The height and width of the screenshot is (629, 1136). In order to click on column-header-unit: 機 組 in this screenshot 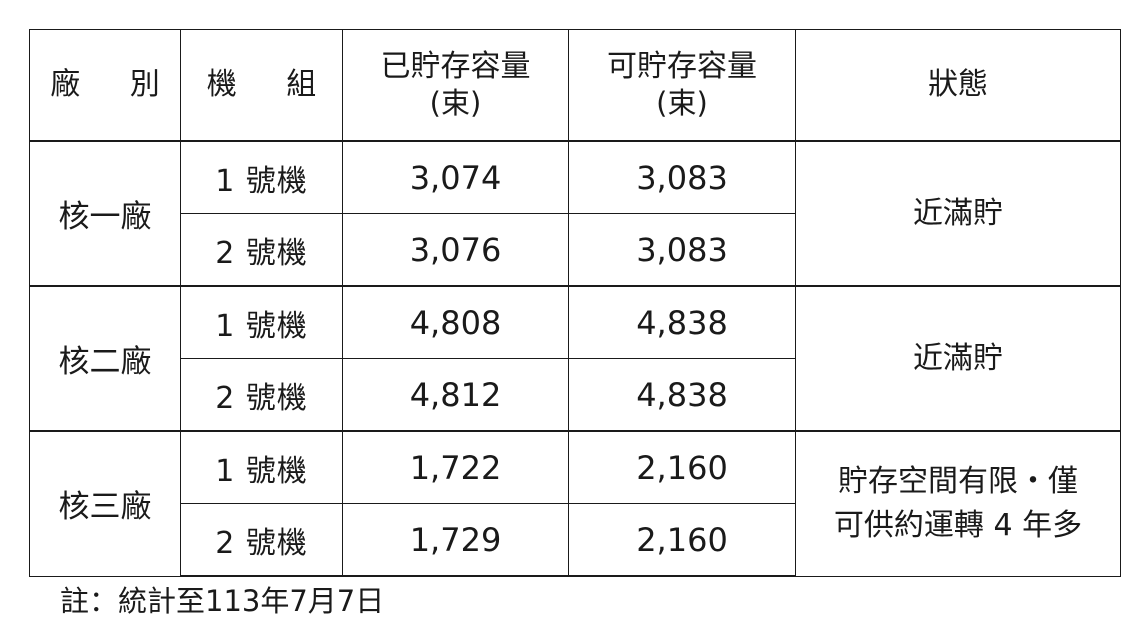, I will do `click(261, 85)`.